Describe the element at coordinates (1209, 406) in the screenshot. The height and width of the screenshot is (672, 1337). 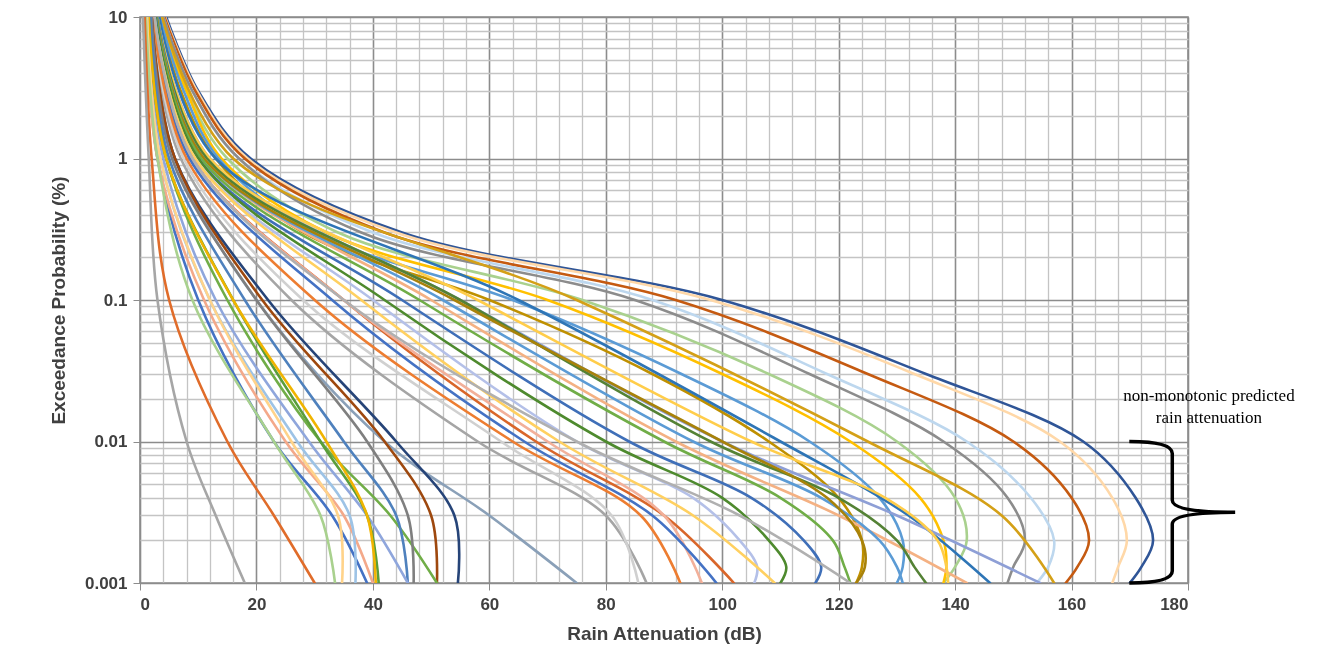
I see `annotation: non-monotonic predicted rain attenuation` at that location.